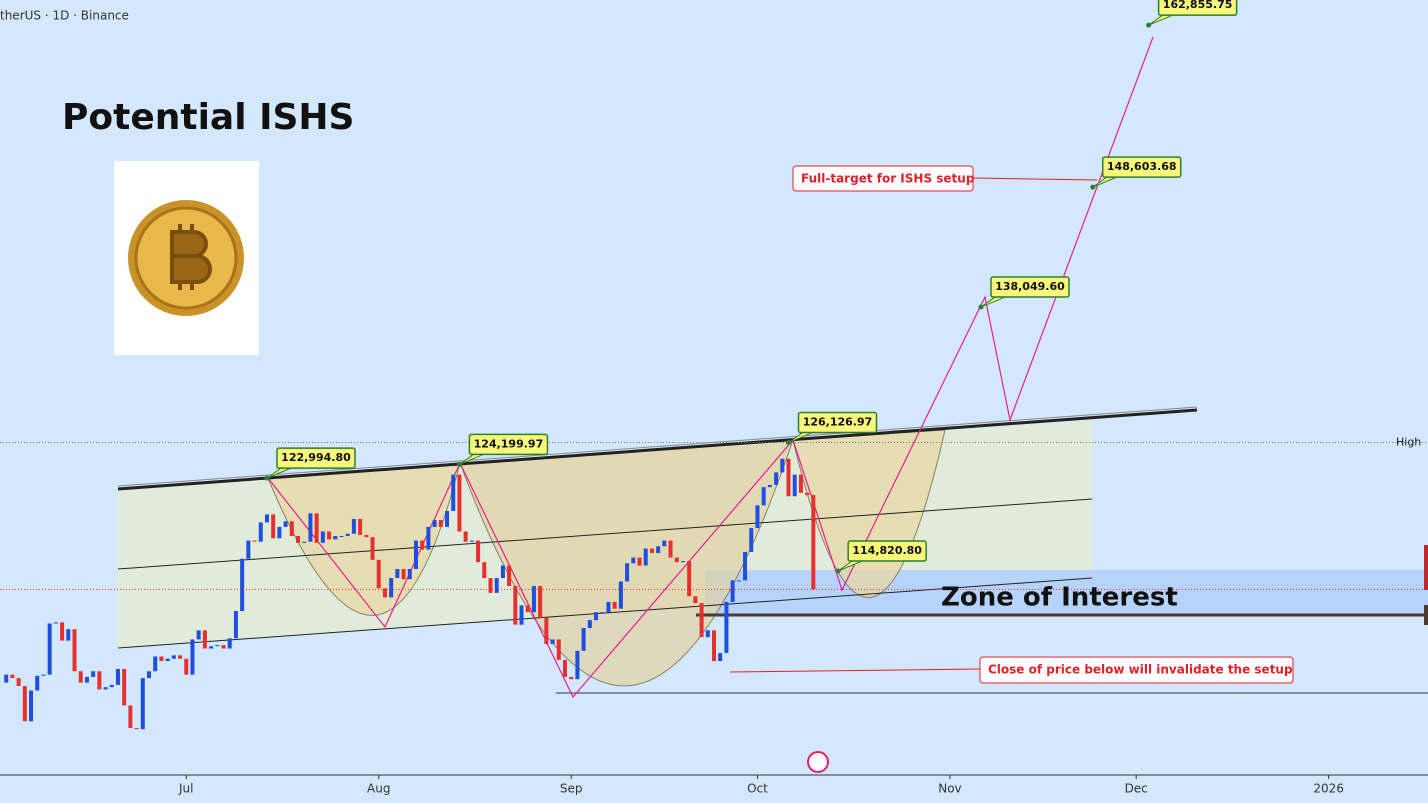 The height and width of the screenshot is (803, 1428). I want to click on x-tick-label: Aug, so click(378, 789).